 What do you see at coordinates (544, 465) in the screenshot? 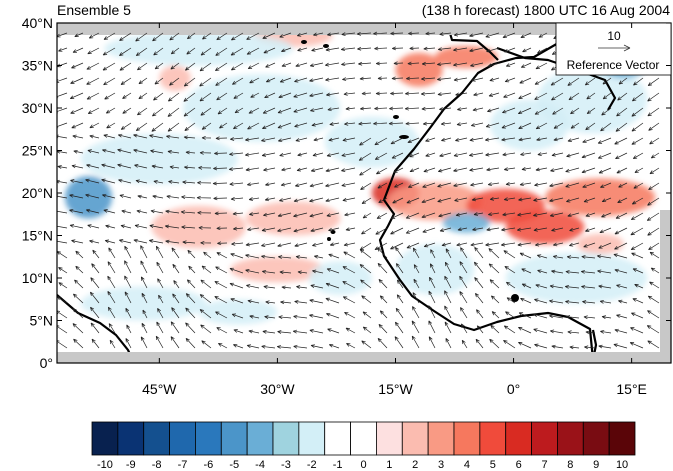
I see `colorbar-label: 7` at bounding box center [544, 465].